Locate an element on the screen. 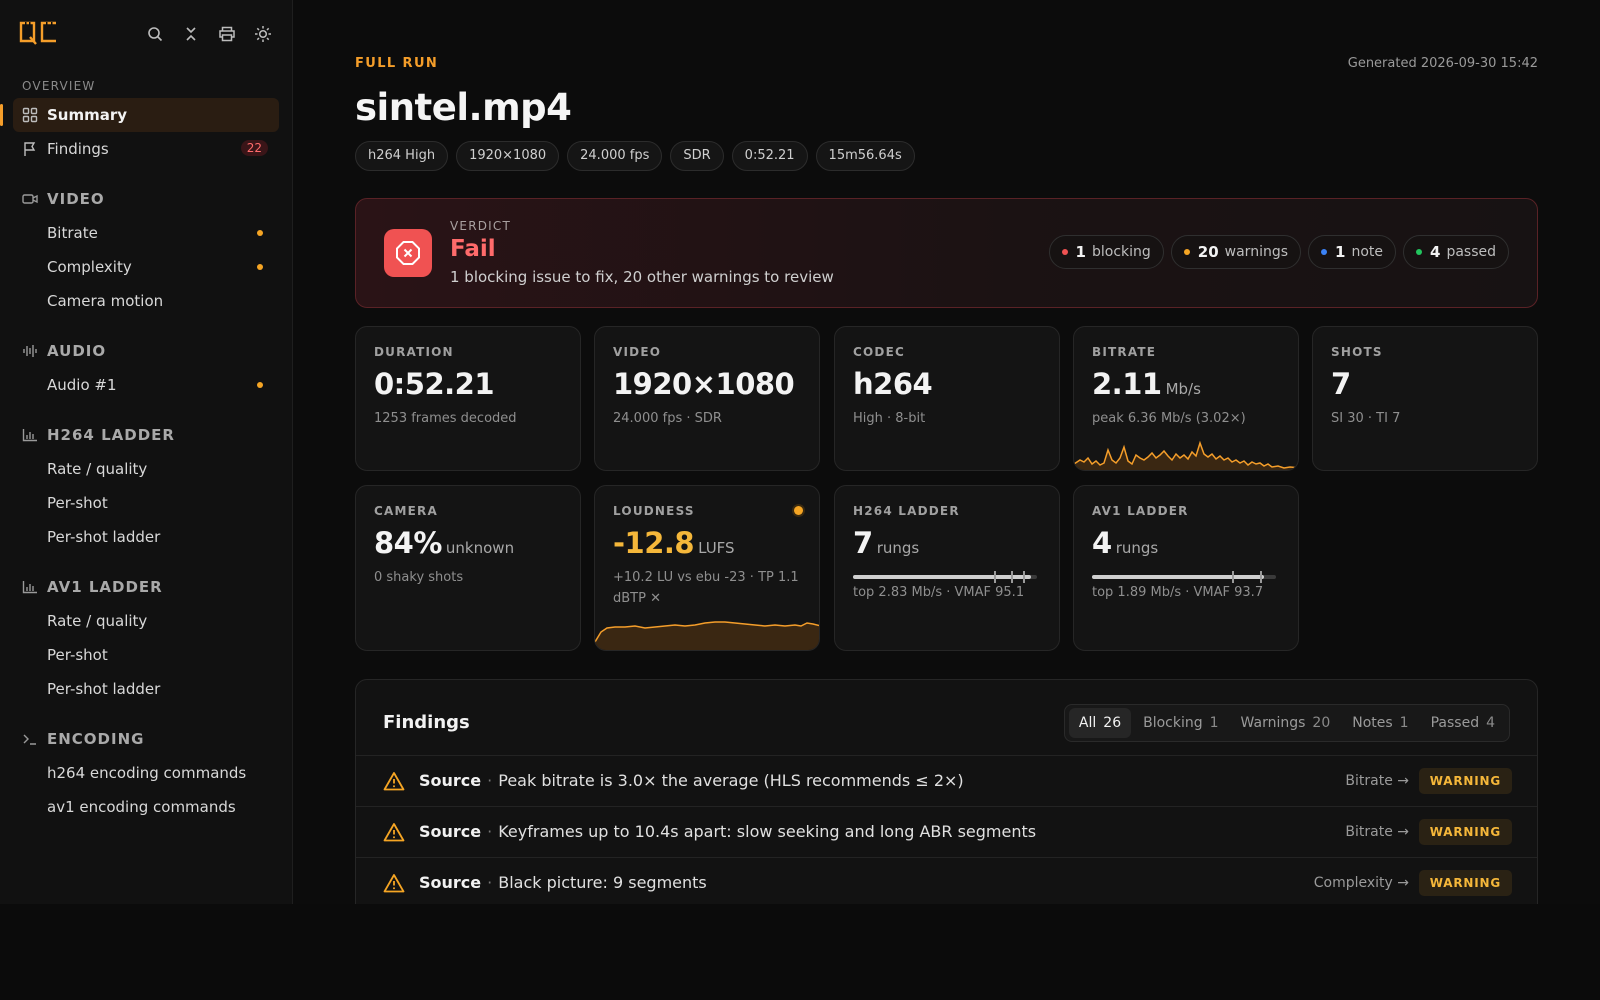  loudness-value: -12.8 is located at coordinates (654, 543).